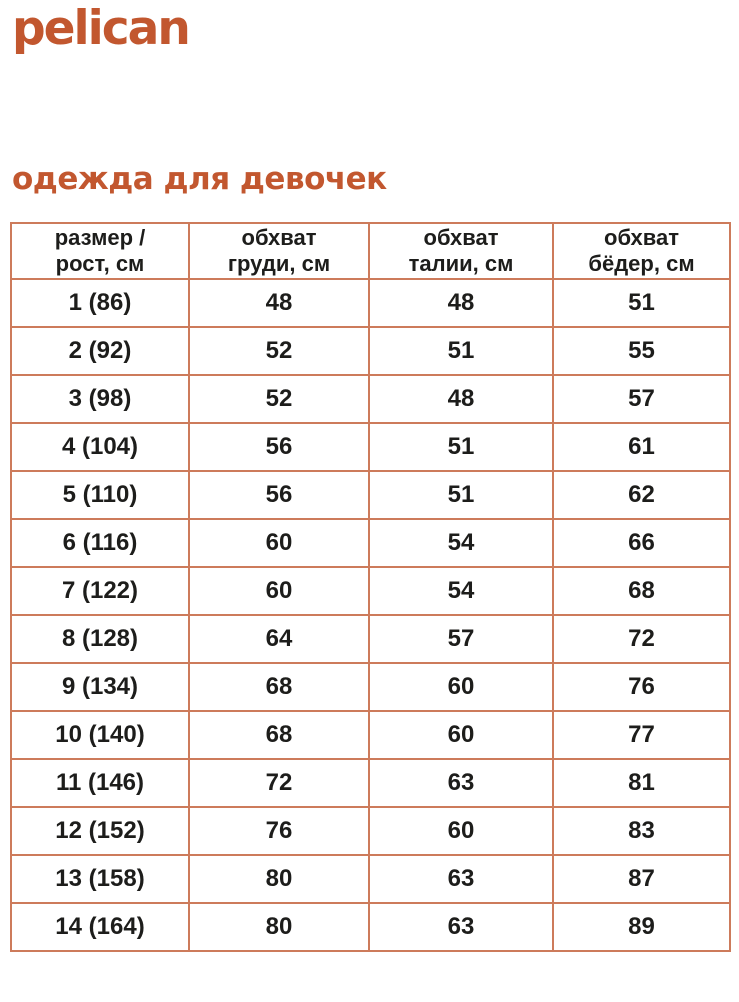 Image resolution: width=739 pixels, height=1002 pixels. What do you see at coordinates (279, 831) in the screenshot?
I see `chest-cell: 76` at bounding box center [279, 831].